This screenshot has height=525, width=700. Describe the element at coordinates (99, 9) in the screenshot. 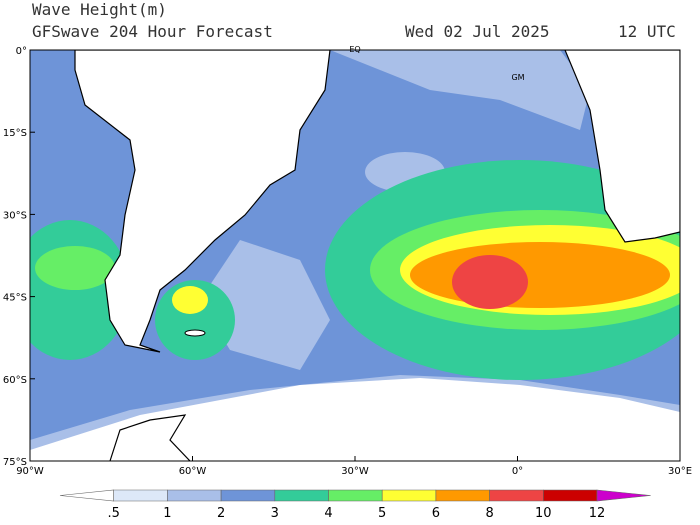

I see `title: Wave Height(m)` at that location.